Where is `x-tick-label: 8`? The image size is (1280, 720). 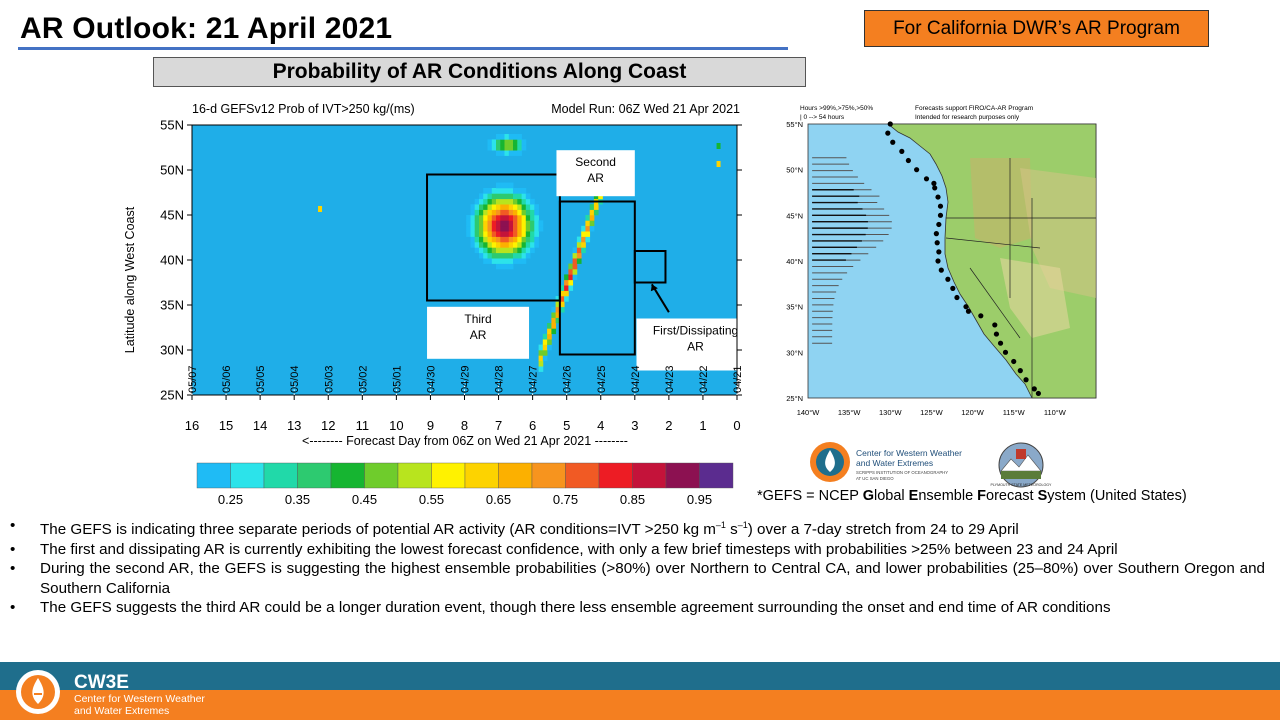 x-tick-label: 8 is located at coordinates (464, 425).